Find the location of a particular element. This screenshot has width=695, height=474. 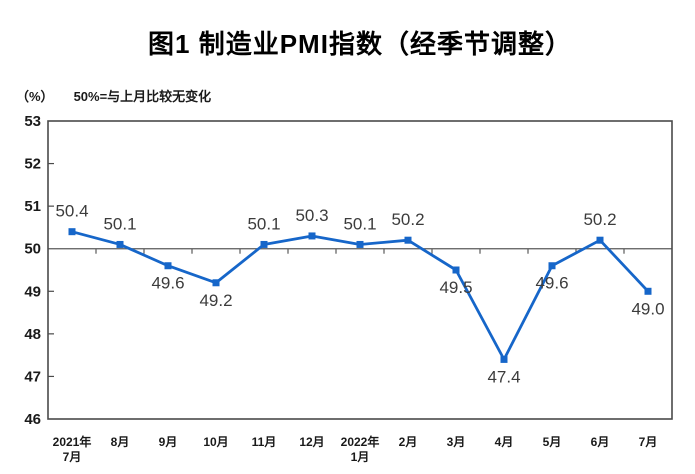

y-axis-label: 51 is located at coordinates (32, 206).